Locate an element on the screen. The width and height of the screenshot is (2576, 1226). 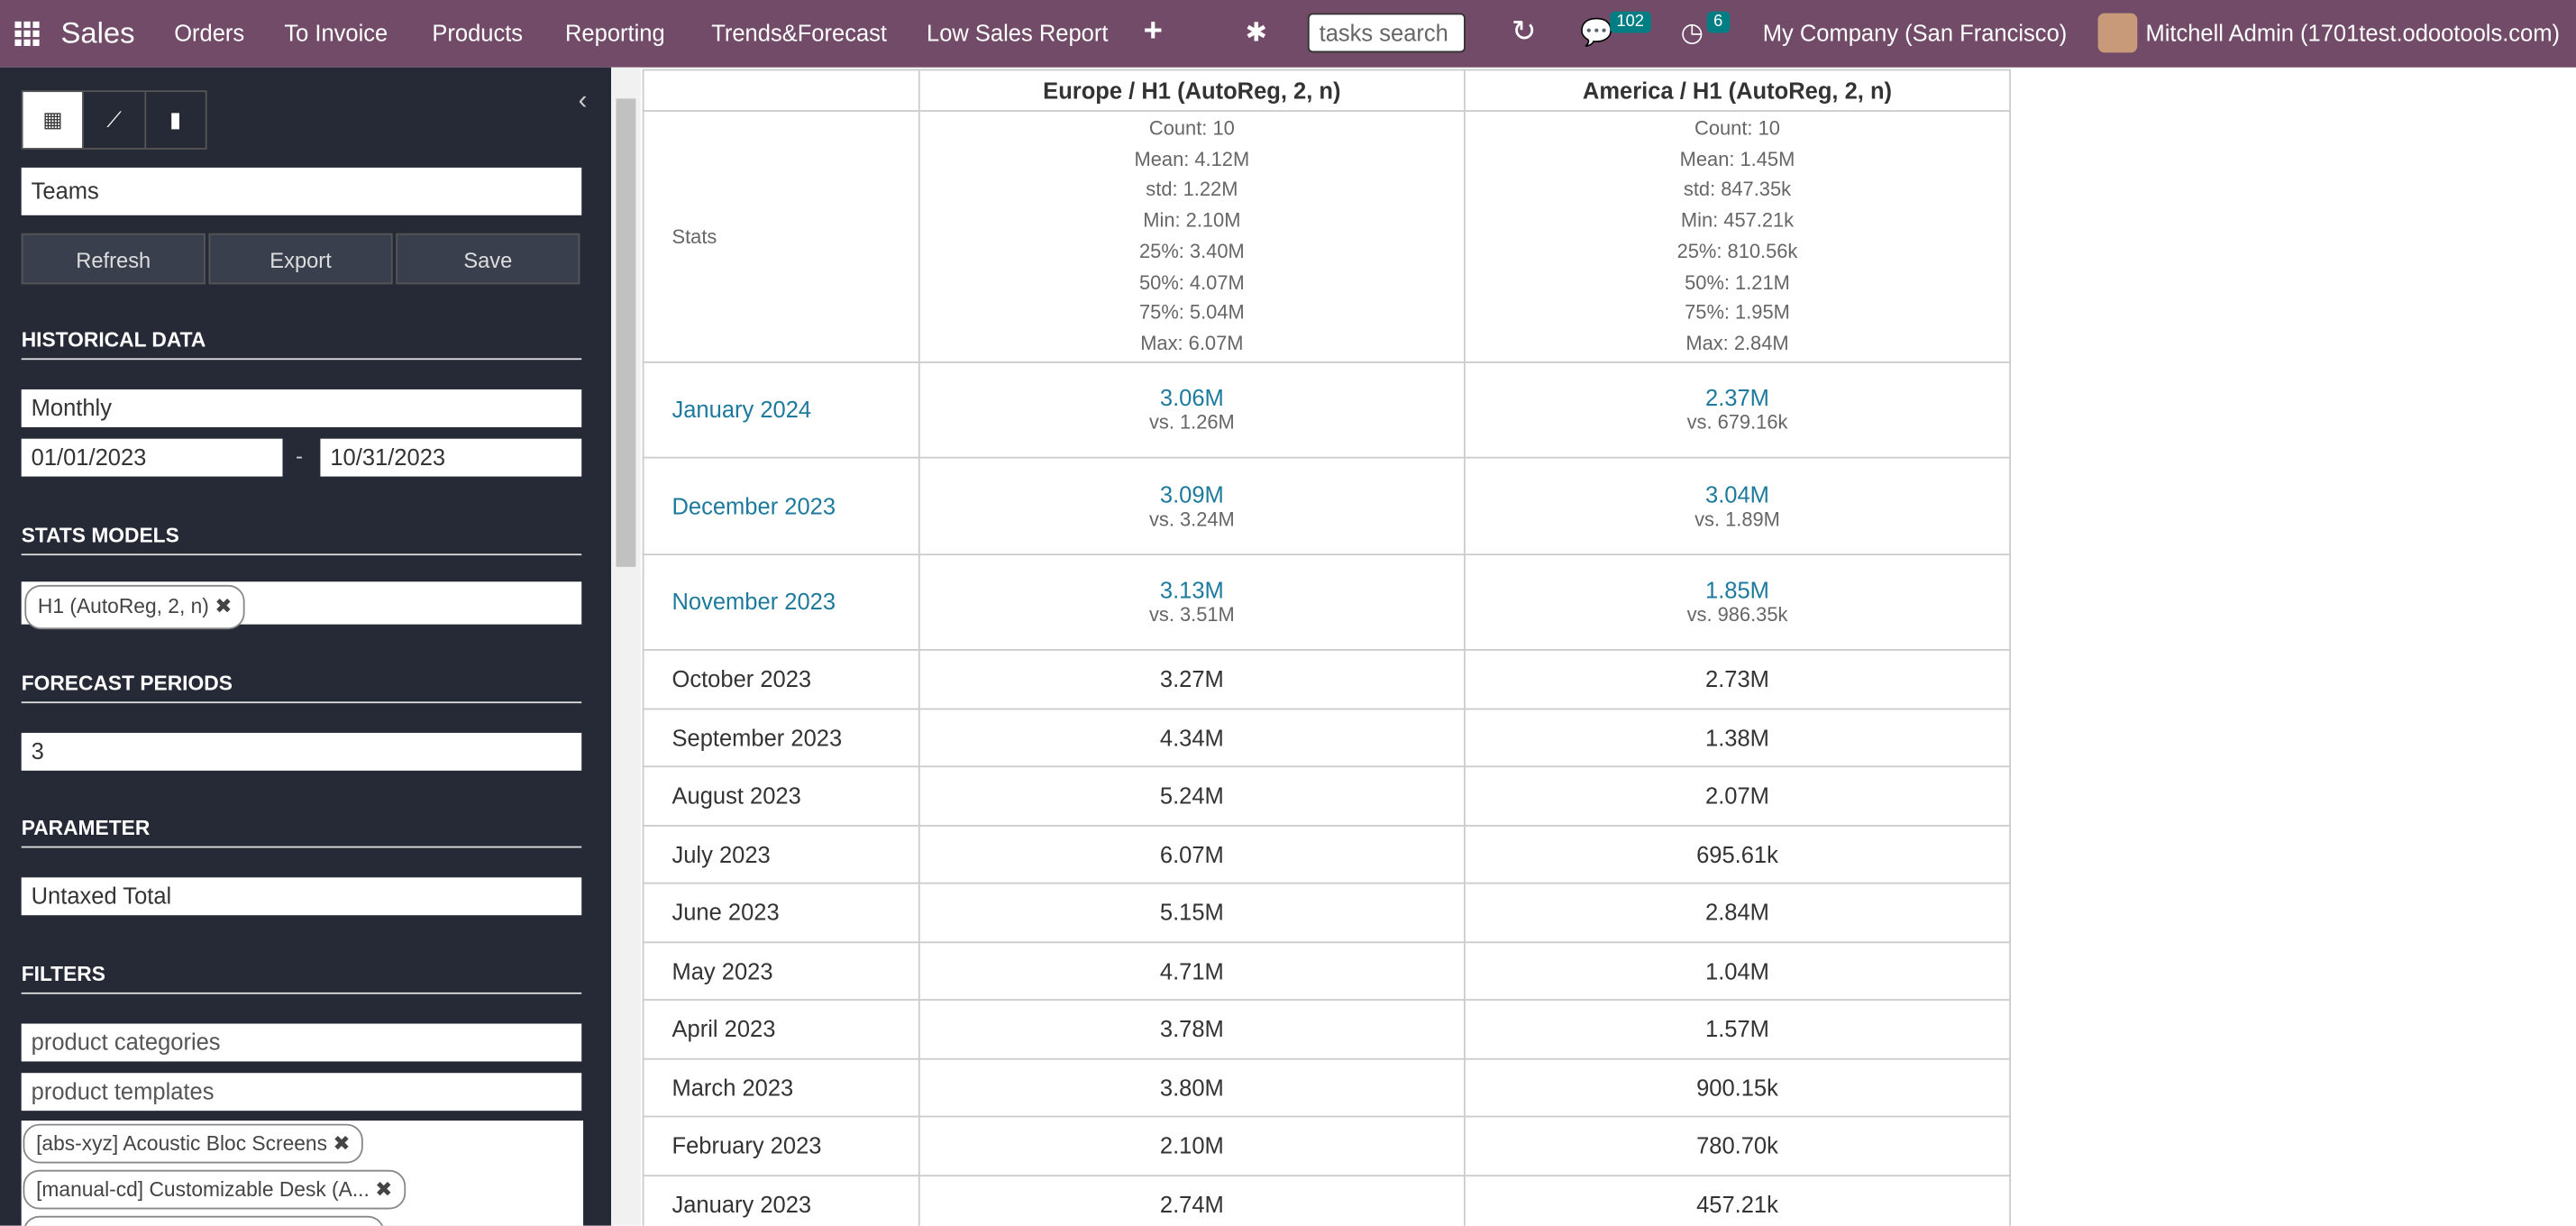
value-cell: 4.34M is located at coordinates (1192, 737).